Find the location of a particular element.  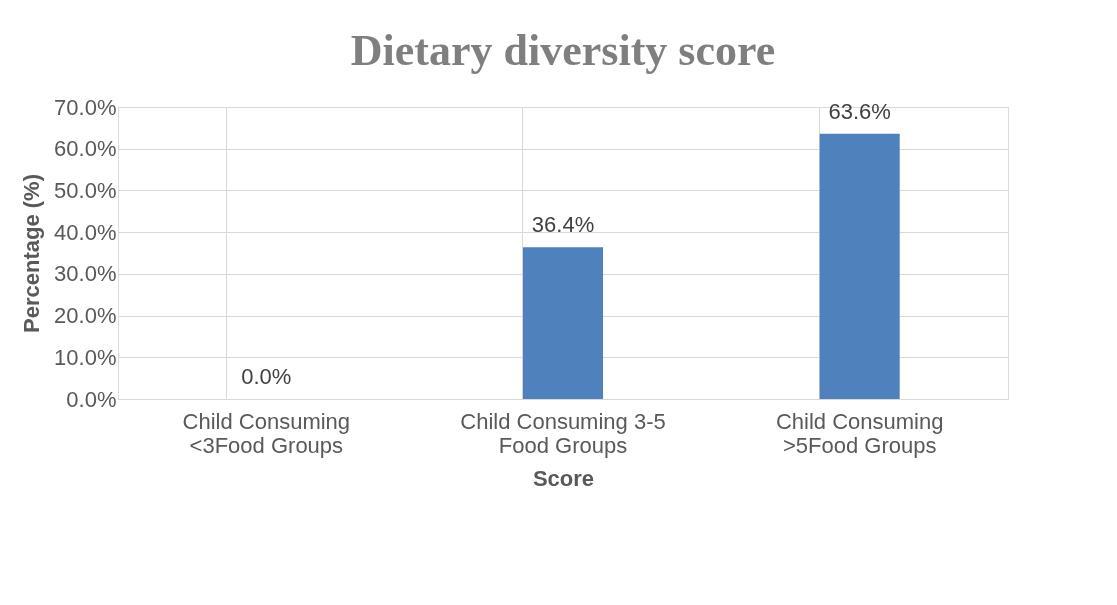

y-tick-label: 0.0% is located at coordinates (91, 399).